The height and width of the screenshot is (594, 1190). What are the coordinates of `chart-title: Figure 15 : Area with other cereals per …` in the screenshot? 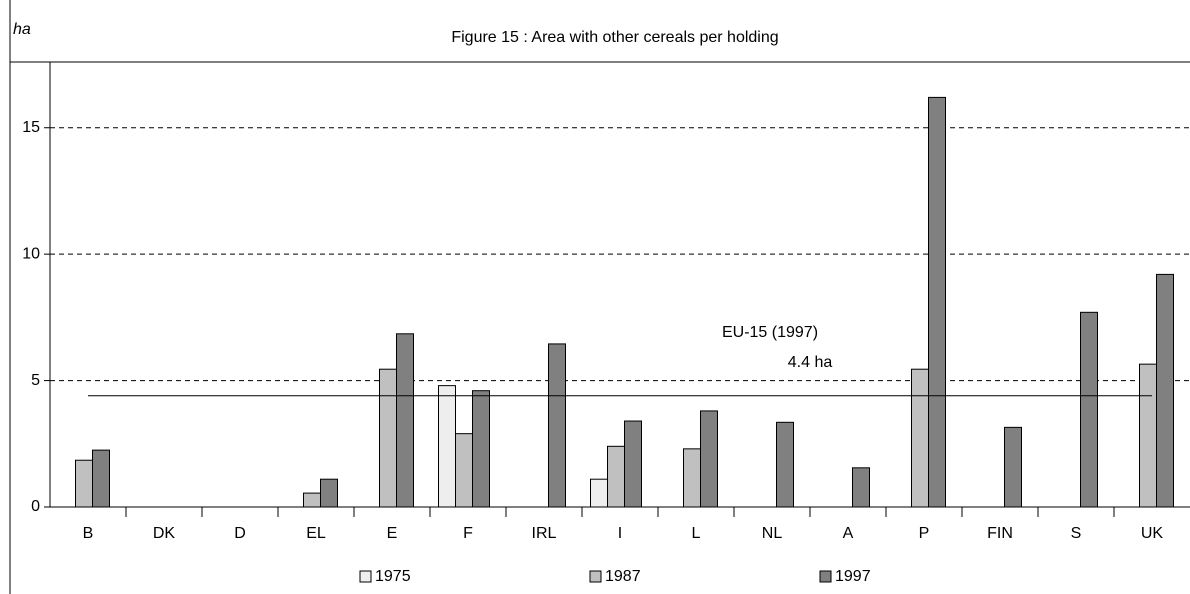 It's located at (614, 37).